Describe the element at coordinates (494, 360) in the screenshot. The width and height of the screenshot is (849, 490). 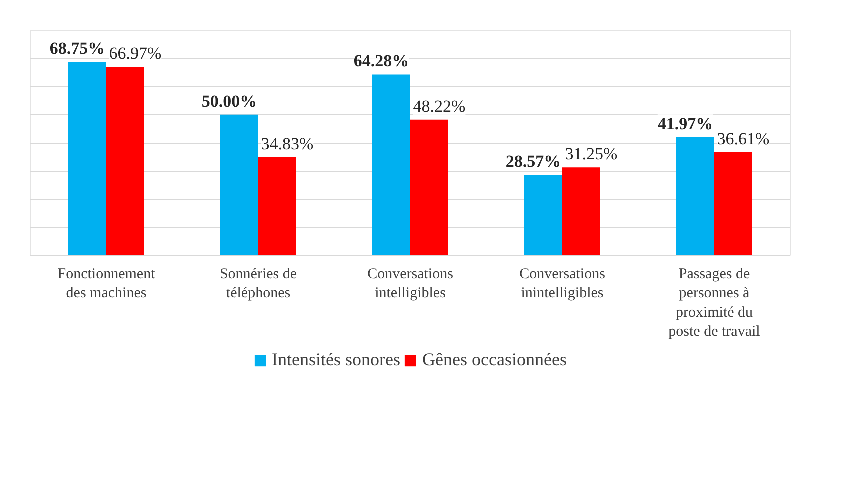
I see `legend-label: Gênes occasionnées` at that location.